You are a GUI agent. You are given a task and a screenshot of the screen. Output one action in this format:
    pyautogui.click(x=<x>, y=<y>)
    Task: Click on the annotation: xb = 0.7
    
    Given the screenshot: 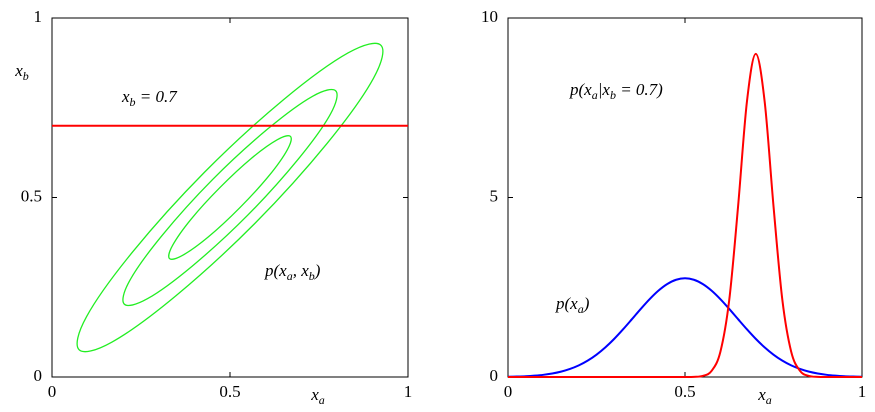 What is the action you would take?
    pyautogui.click(x=149, y=98)
    